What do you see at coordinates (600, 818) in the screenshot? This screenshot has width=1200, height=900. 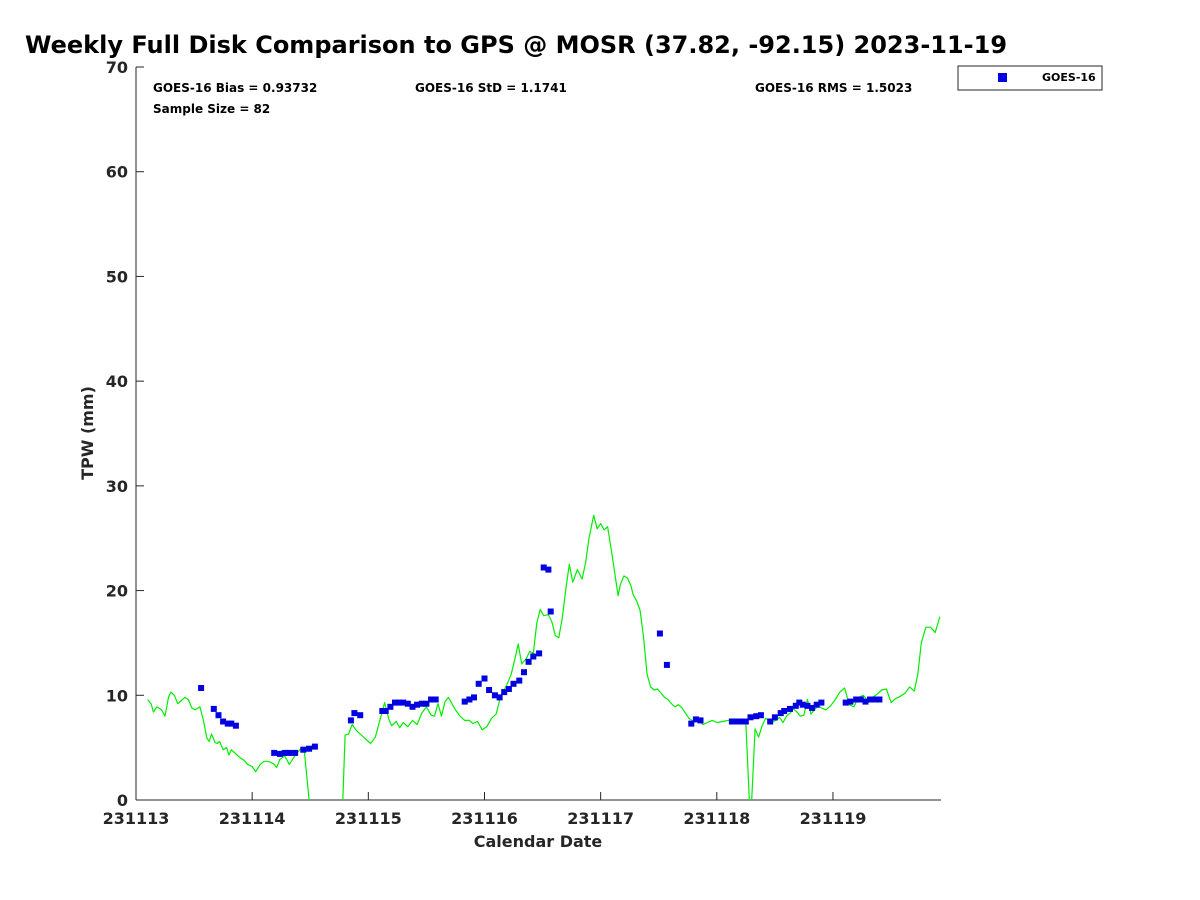 I see `x-tick-label: 231117` at bounding box center [600, 818].